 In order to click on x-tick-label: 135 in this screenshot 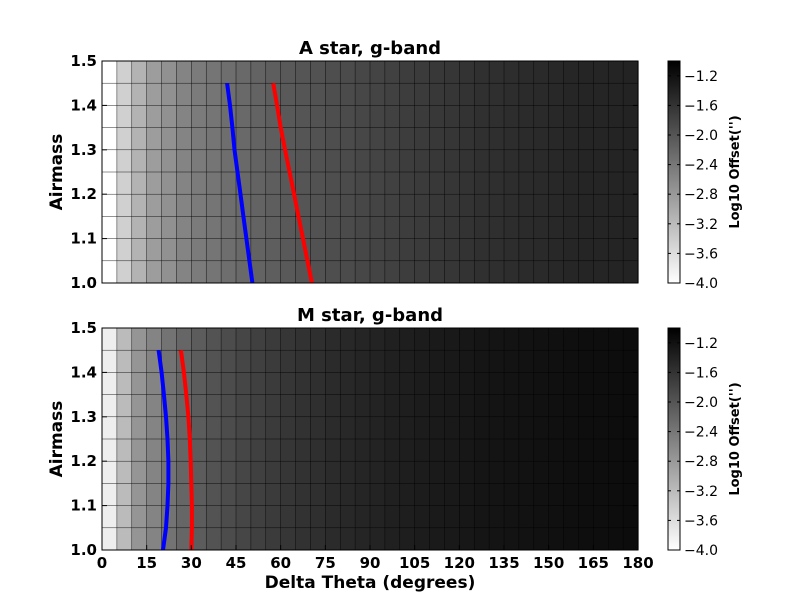, I will do `click(503, 563)`.